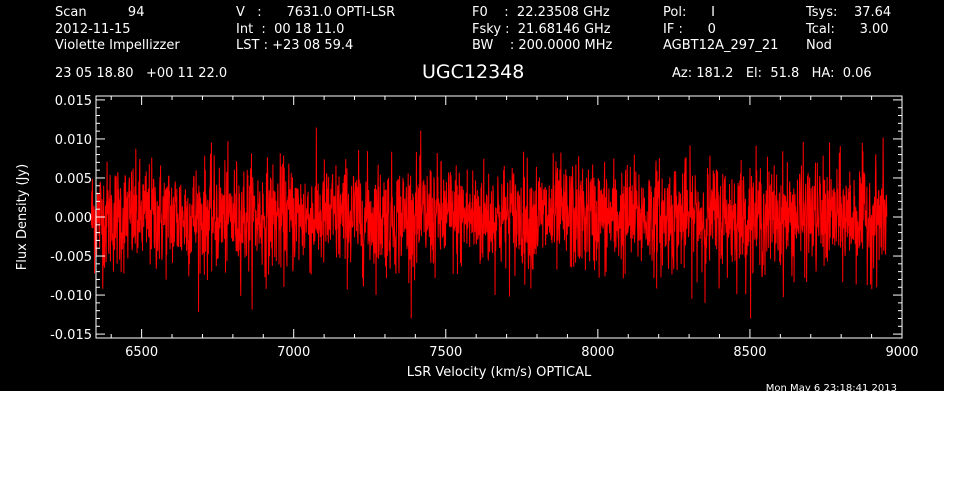 This screenshot has height=490, width=962. What do you see at coordinates (772, 73) in the screenshot?
I see `azimuth-elevation-label: Az: 181.2 El: 51.8 HA: 0.06` at bounding box center [772, 73].